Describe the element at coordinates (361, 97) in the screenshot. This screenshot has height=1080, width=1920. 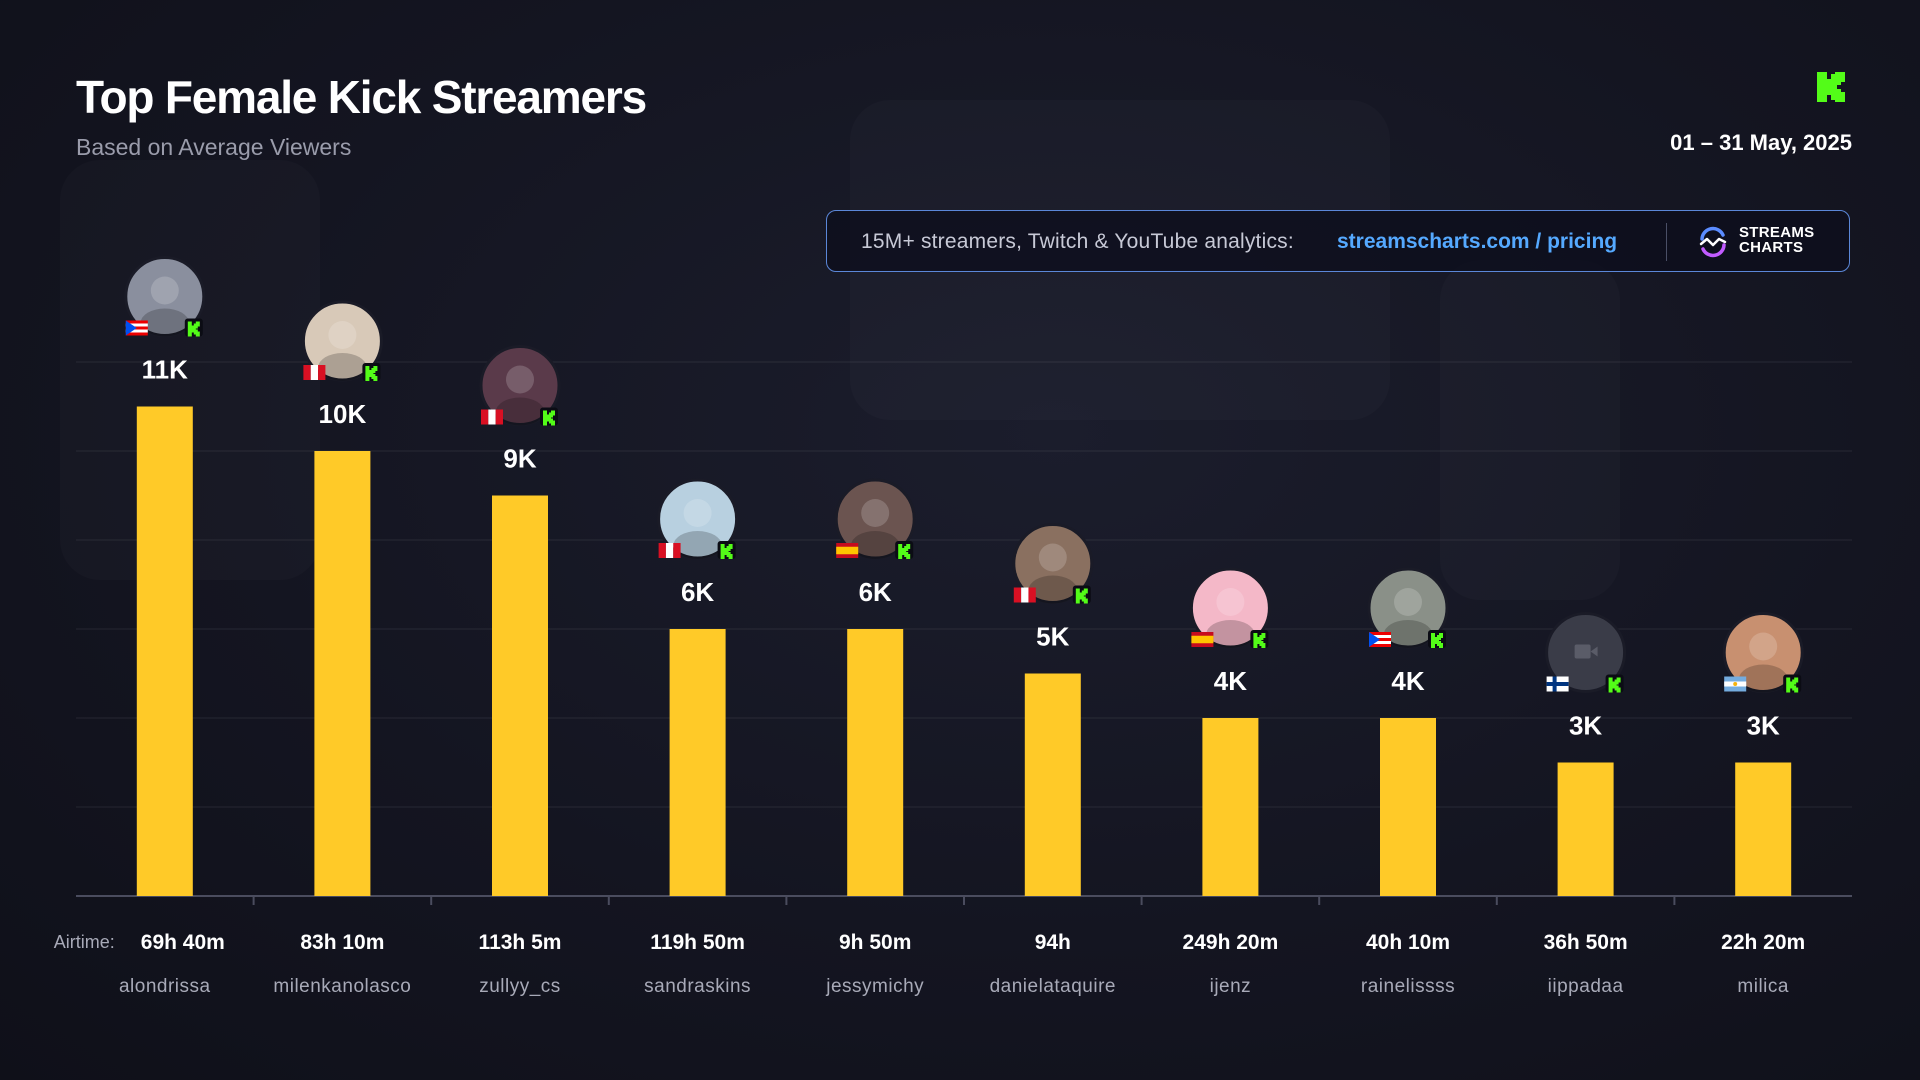
I see `page-title: Top Female Kick Streamers` at that location.